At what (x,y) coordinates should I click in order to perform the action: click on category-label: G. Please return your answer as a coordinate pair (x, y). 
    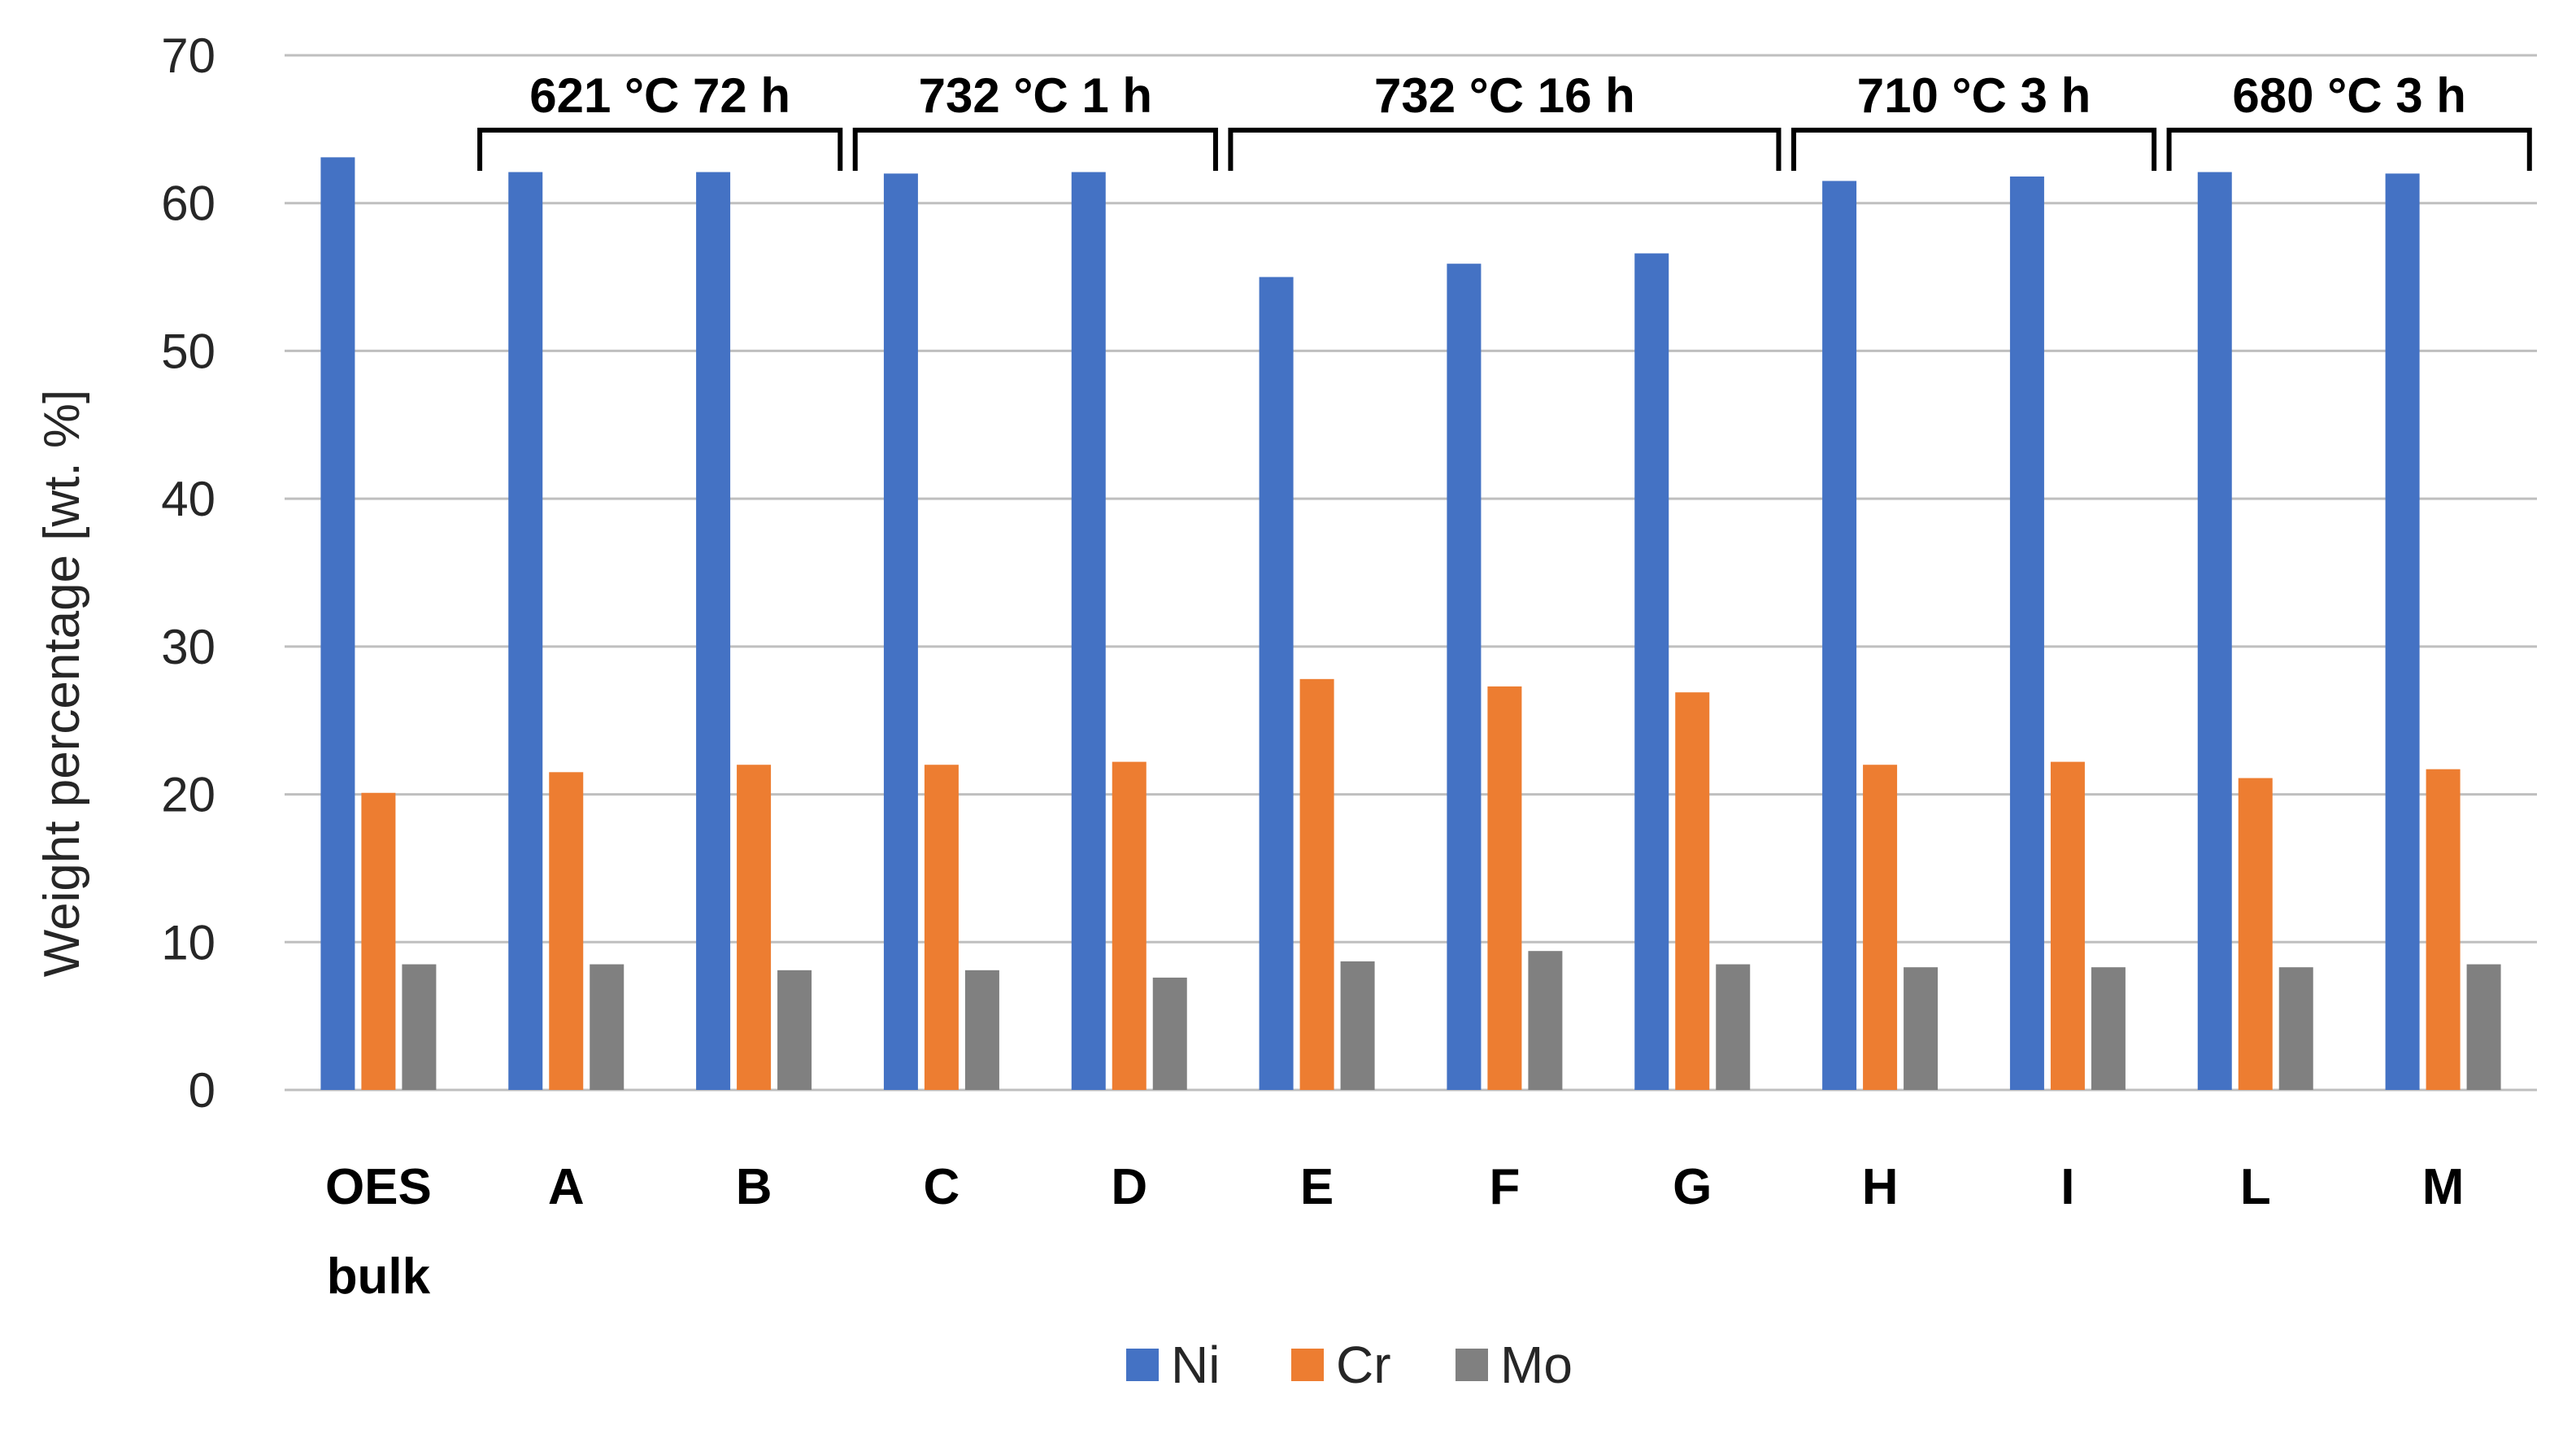
    Looking at the image, I should click on (1693, 1187).